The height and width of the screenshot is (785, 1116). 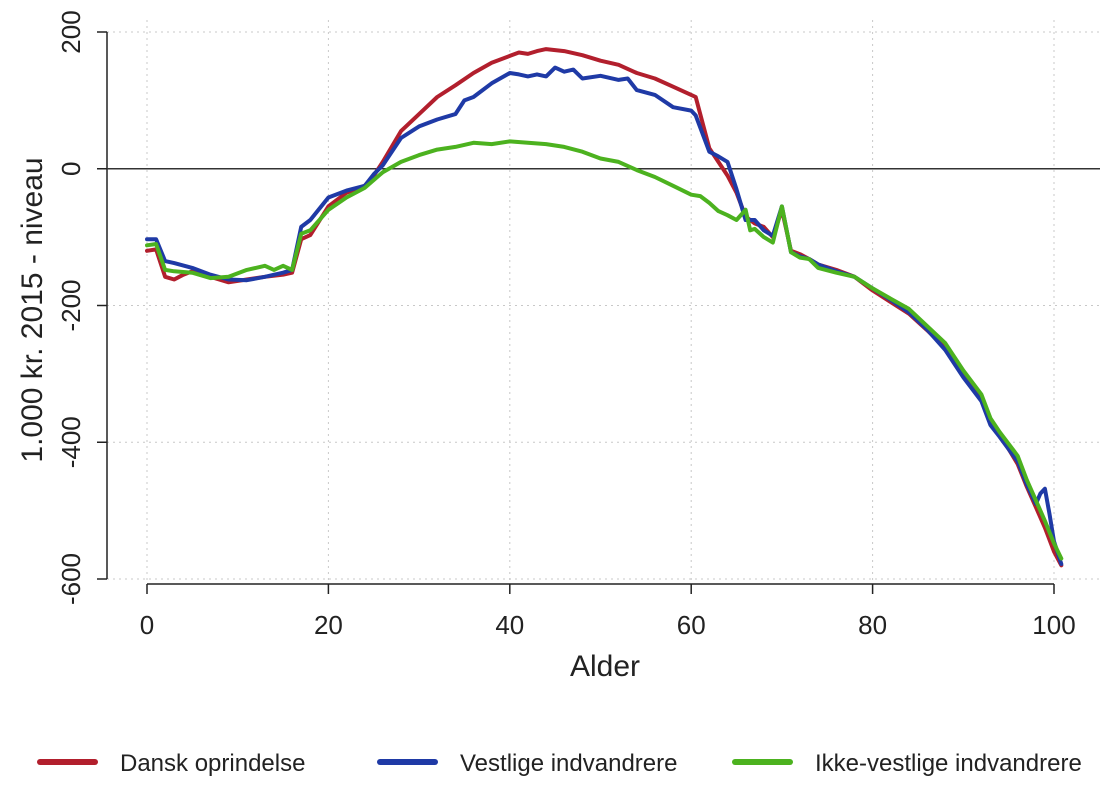 What do you see at coordinates (509, 625) in the screenshot?
I see `x-tick-label: 40` at bounding box center [509, 625].